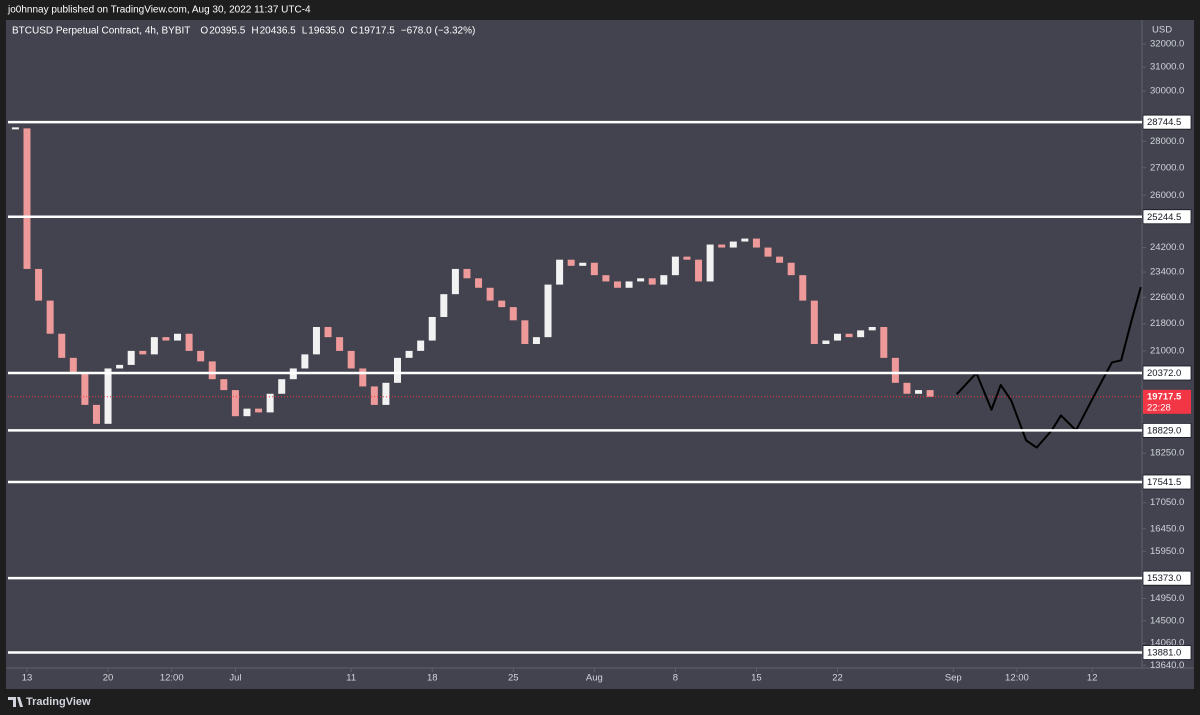 This screenshot has width=1200, height=715. Describe the element at coordinates (1167, 551) in the screenshot. I see `y-tick-label: 15950.0` at that location.